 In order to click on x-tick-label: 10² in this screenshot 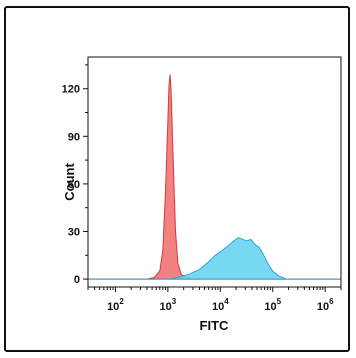, I will do `click(115, 305)`.